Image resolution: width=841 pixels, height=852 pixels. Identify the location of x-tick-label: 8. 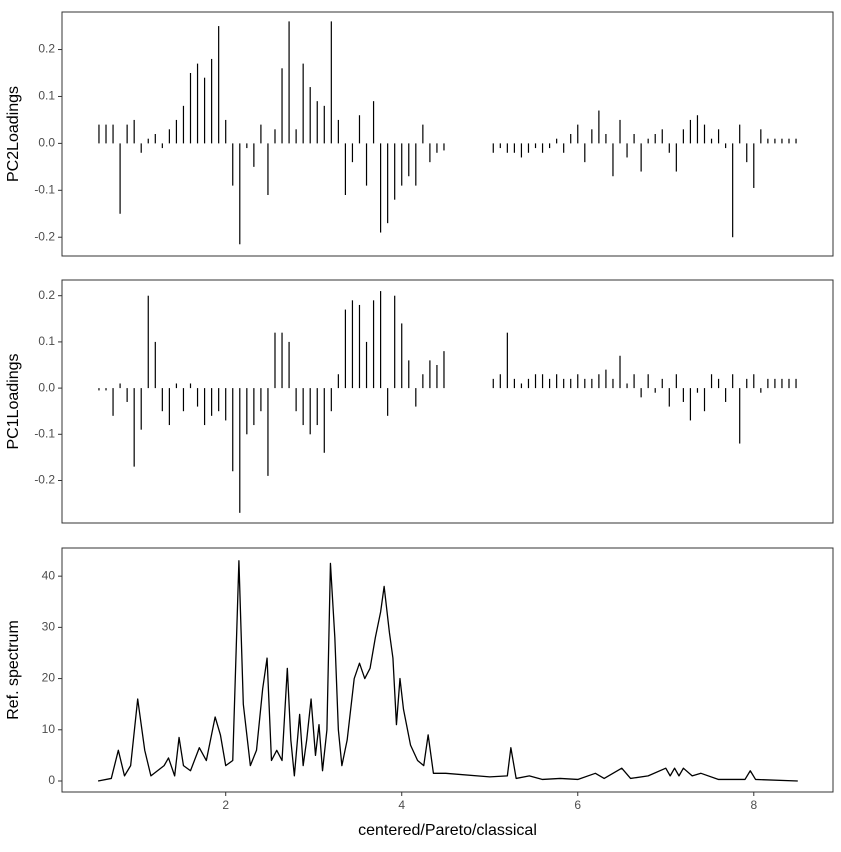
(753, 805).